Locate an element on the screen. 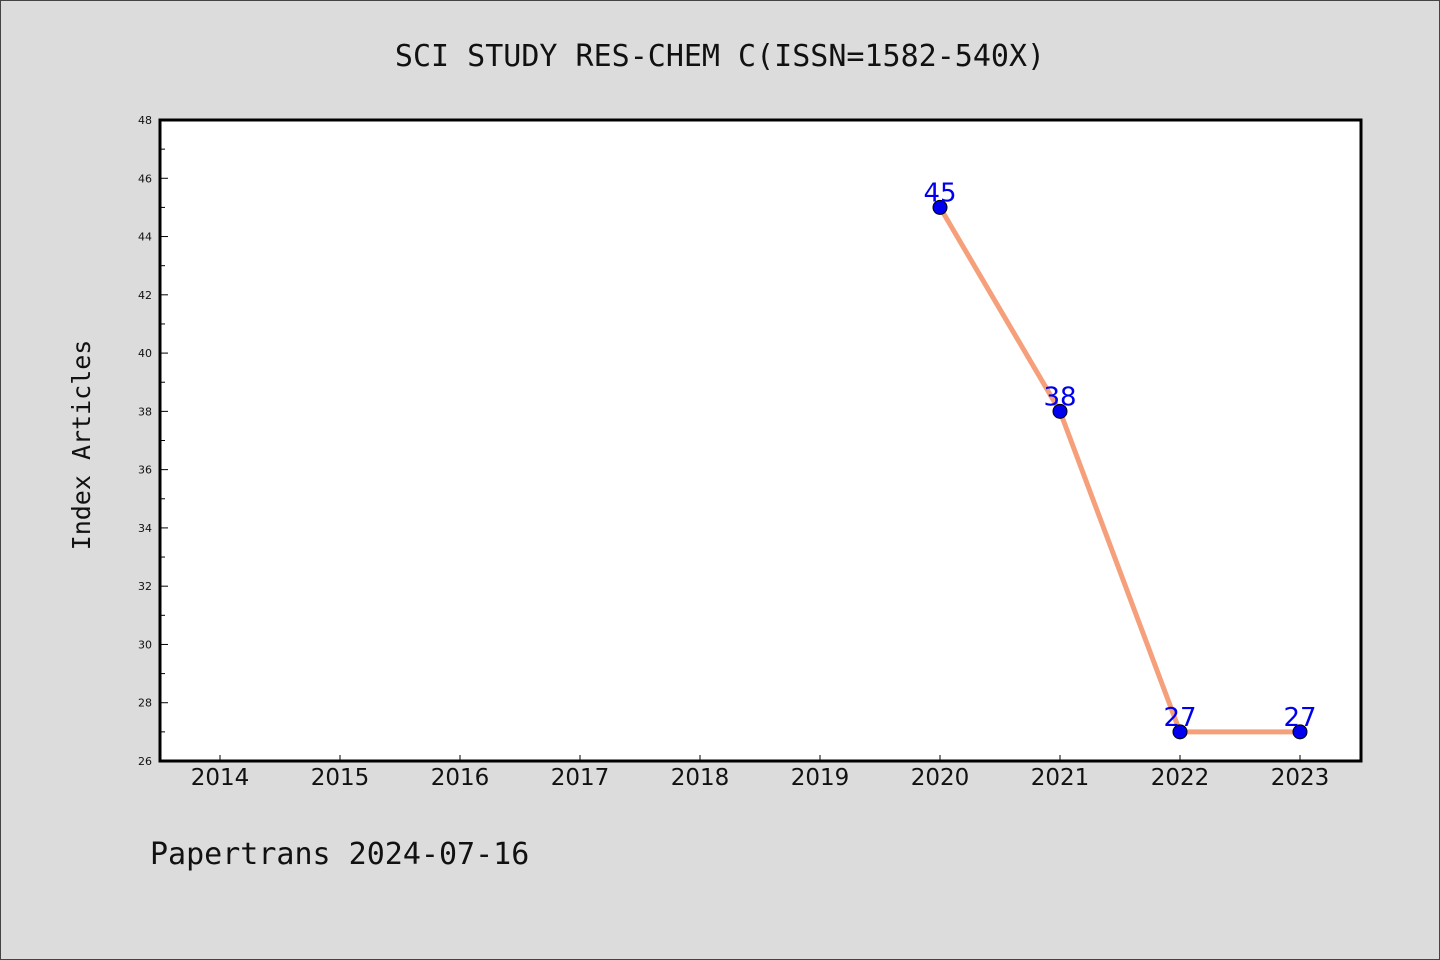  y-tick-label: 26 is located at coordinates (145, 761).